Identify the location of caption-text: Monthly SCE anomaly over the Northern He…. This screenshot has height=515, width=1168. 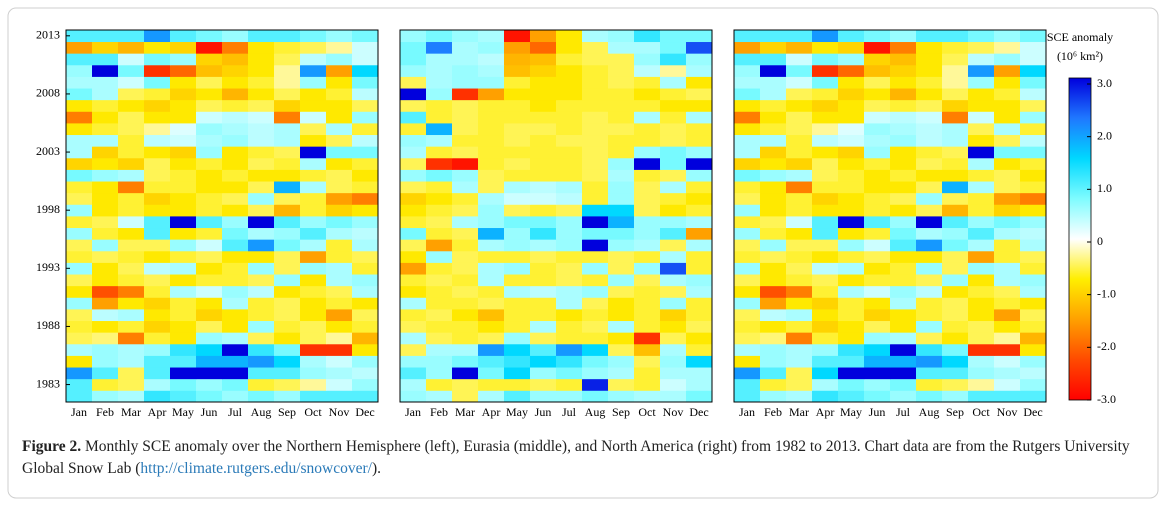
(576, 457).